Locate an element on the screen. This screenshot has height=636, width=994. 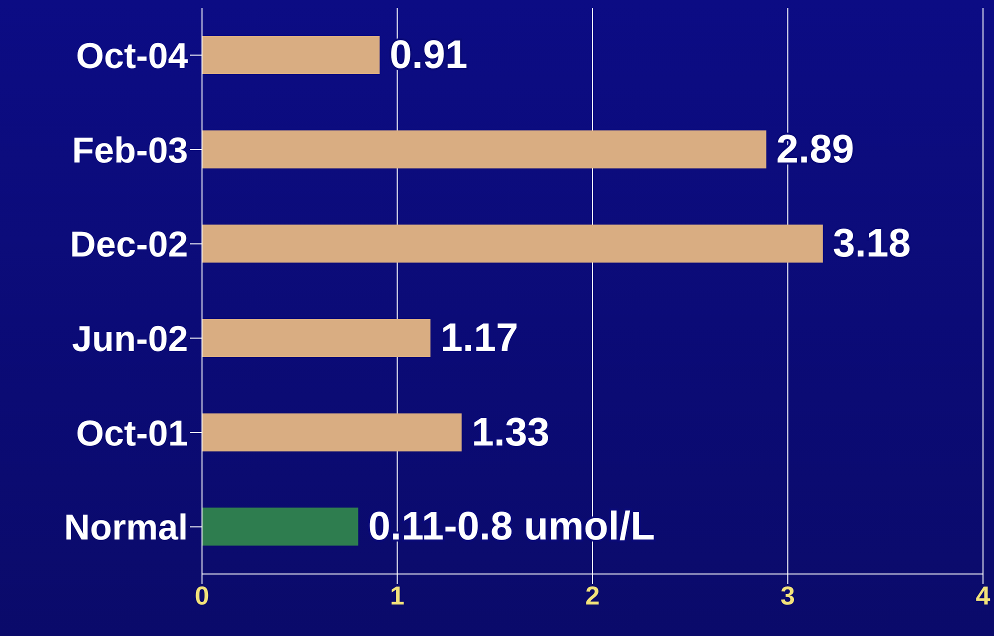
y-tick-label: Oct-04 is located at coordinates (132, 55).